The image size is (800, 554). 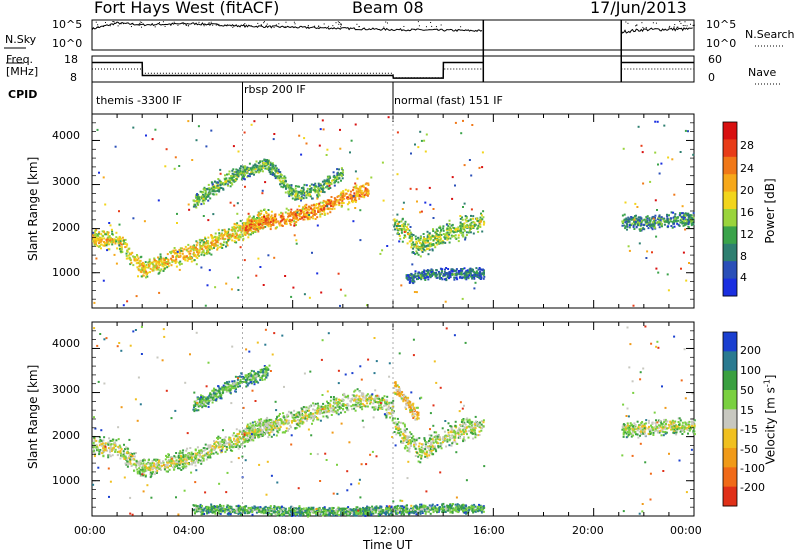 I want to click on velocity-cbar-tick-m100: -100, so click(x=752, y=468).